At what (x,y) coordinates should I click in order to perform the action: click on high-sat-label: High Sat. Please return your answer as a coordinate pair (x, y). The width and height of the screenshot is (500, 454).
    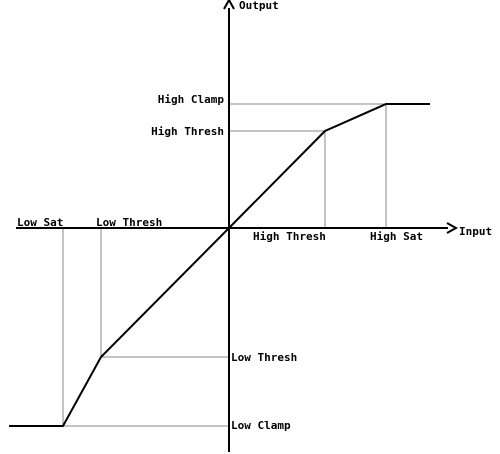
    Looking at the image, I should click on (396, 236).